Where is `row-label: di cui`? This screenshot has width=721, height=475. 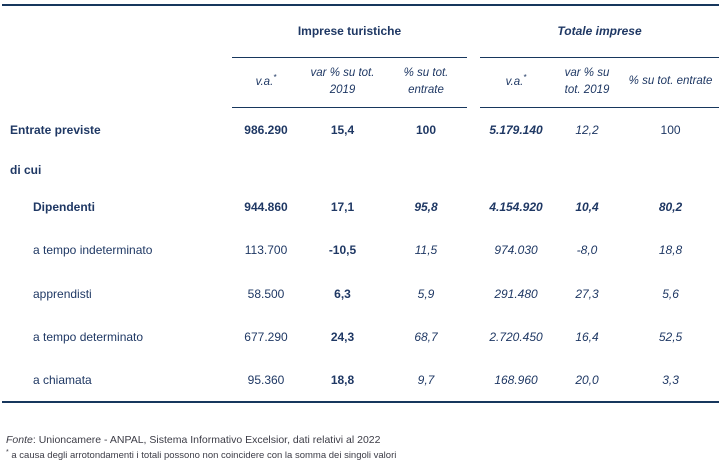
row-label: di cui is located at coordinates (26, 170).